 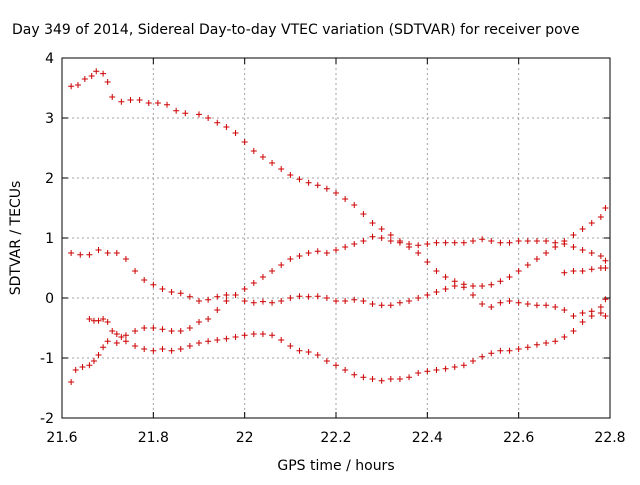 What do you see at coordinates (153, 438) in the screenshot?
I see `x-tick-label: 21.8` at bounding box center [153, 438].